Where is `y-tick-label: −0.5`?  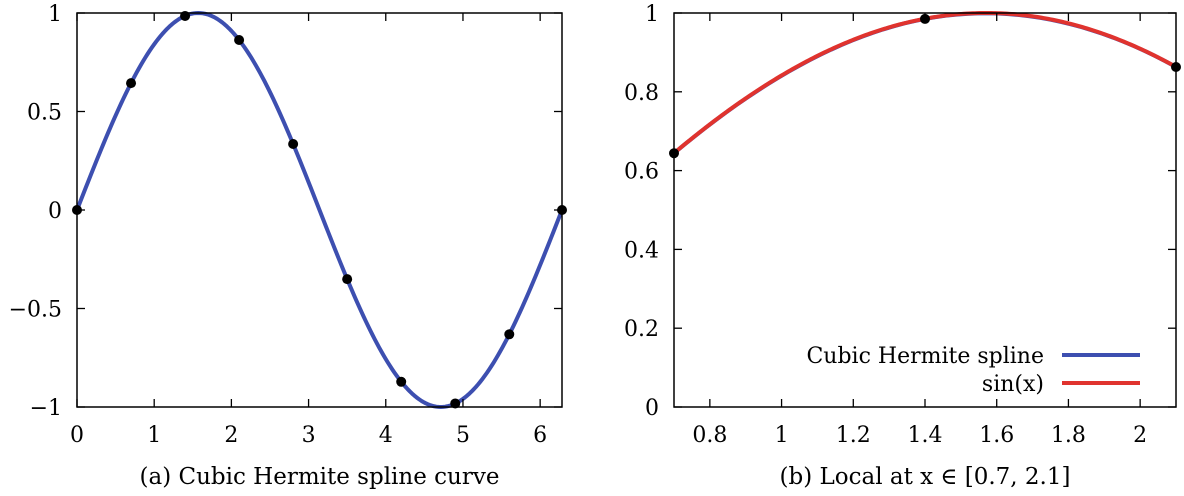 y-tick-label: −0.5 is located at coordinates (35, 310).